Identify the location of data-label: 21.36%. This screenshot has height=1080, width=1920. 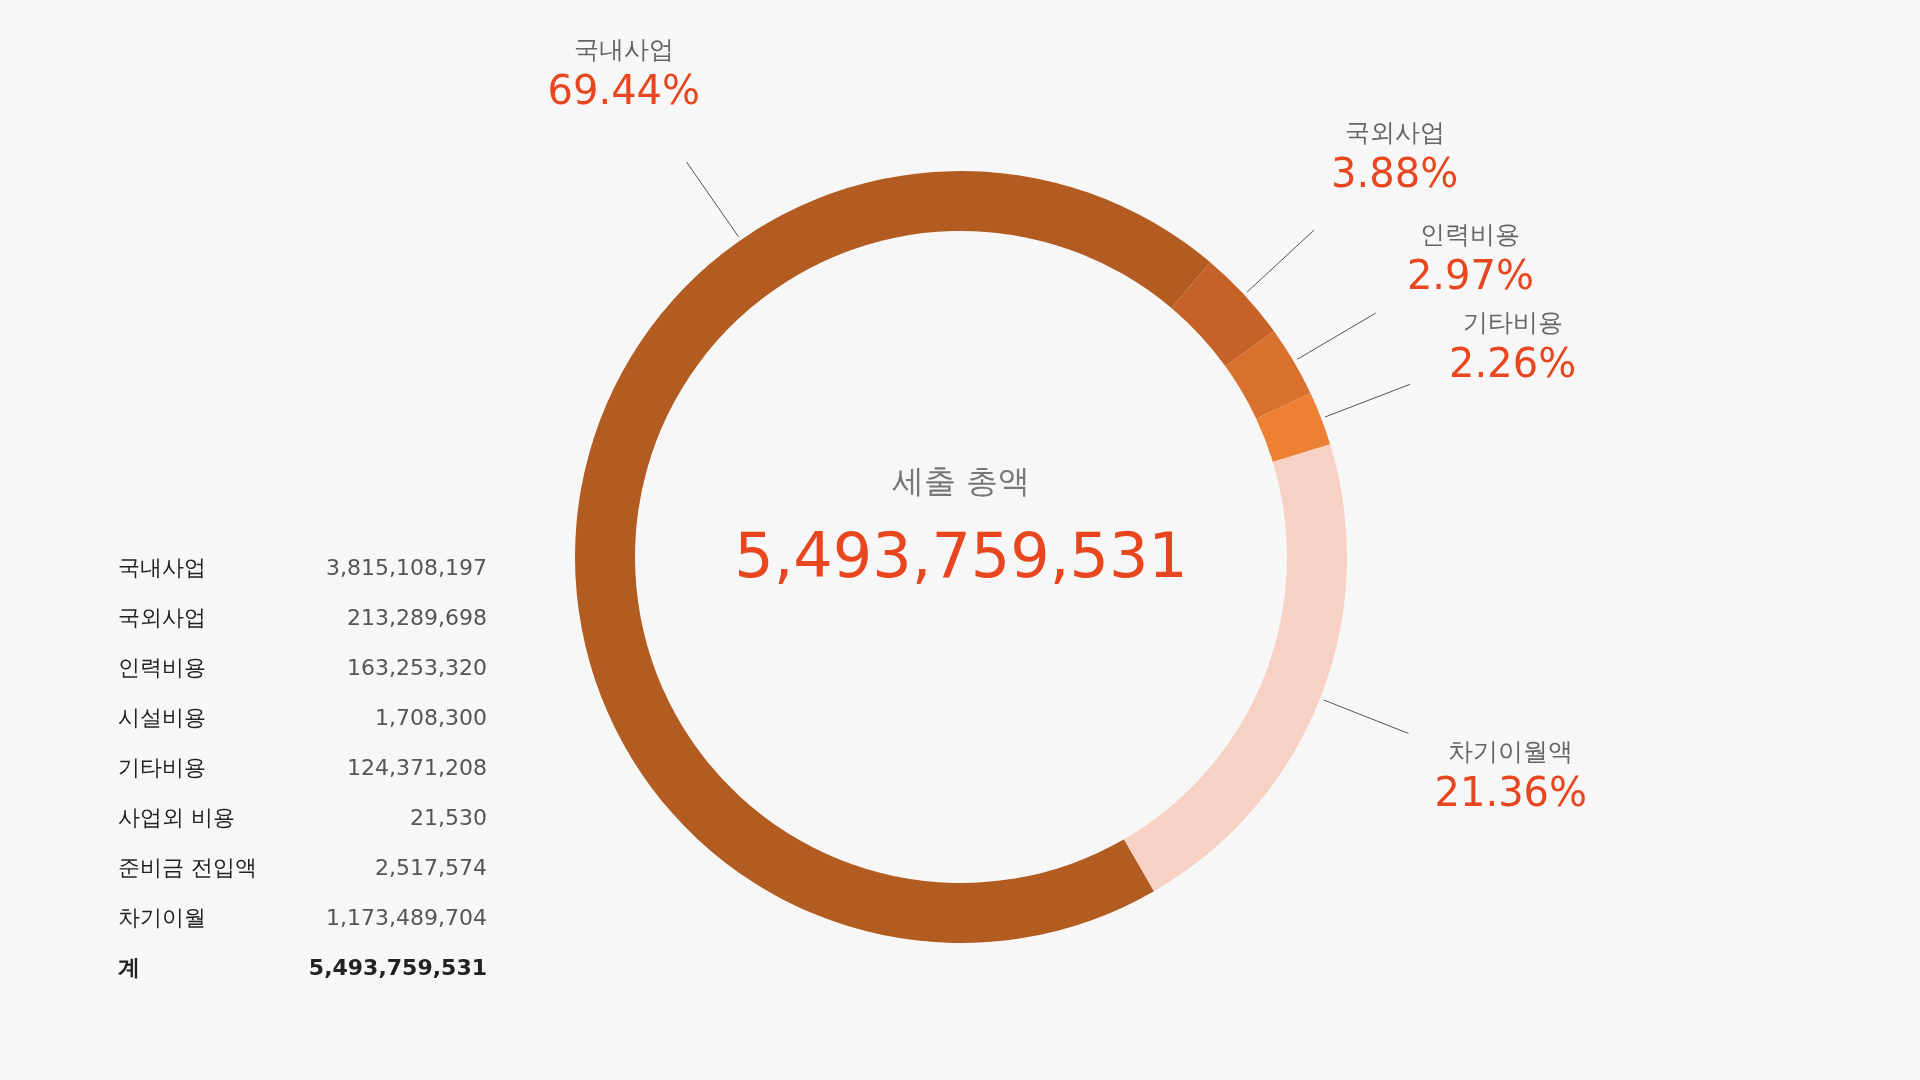
(1511, 791).